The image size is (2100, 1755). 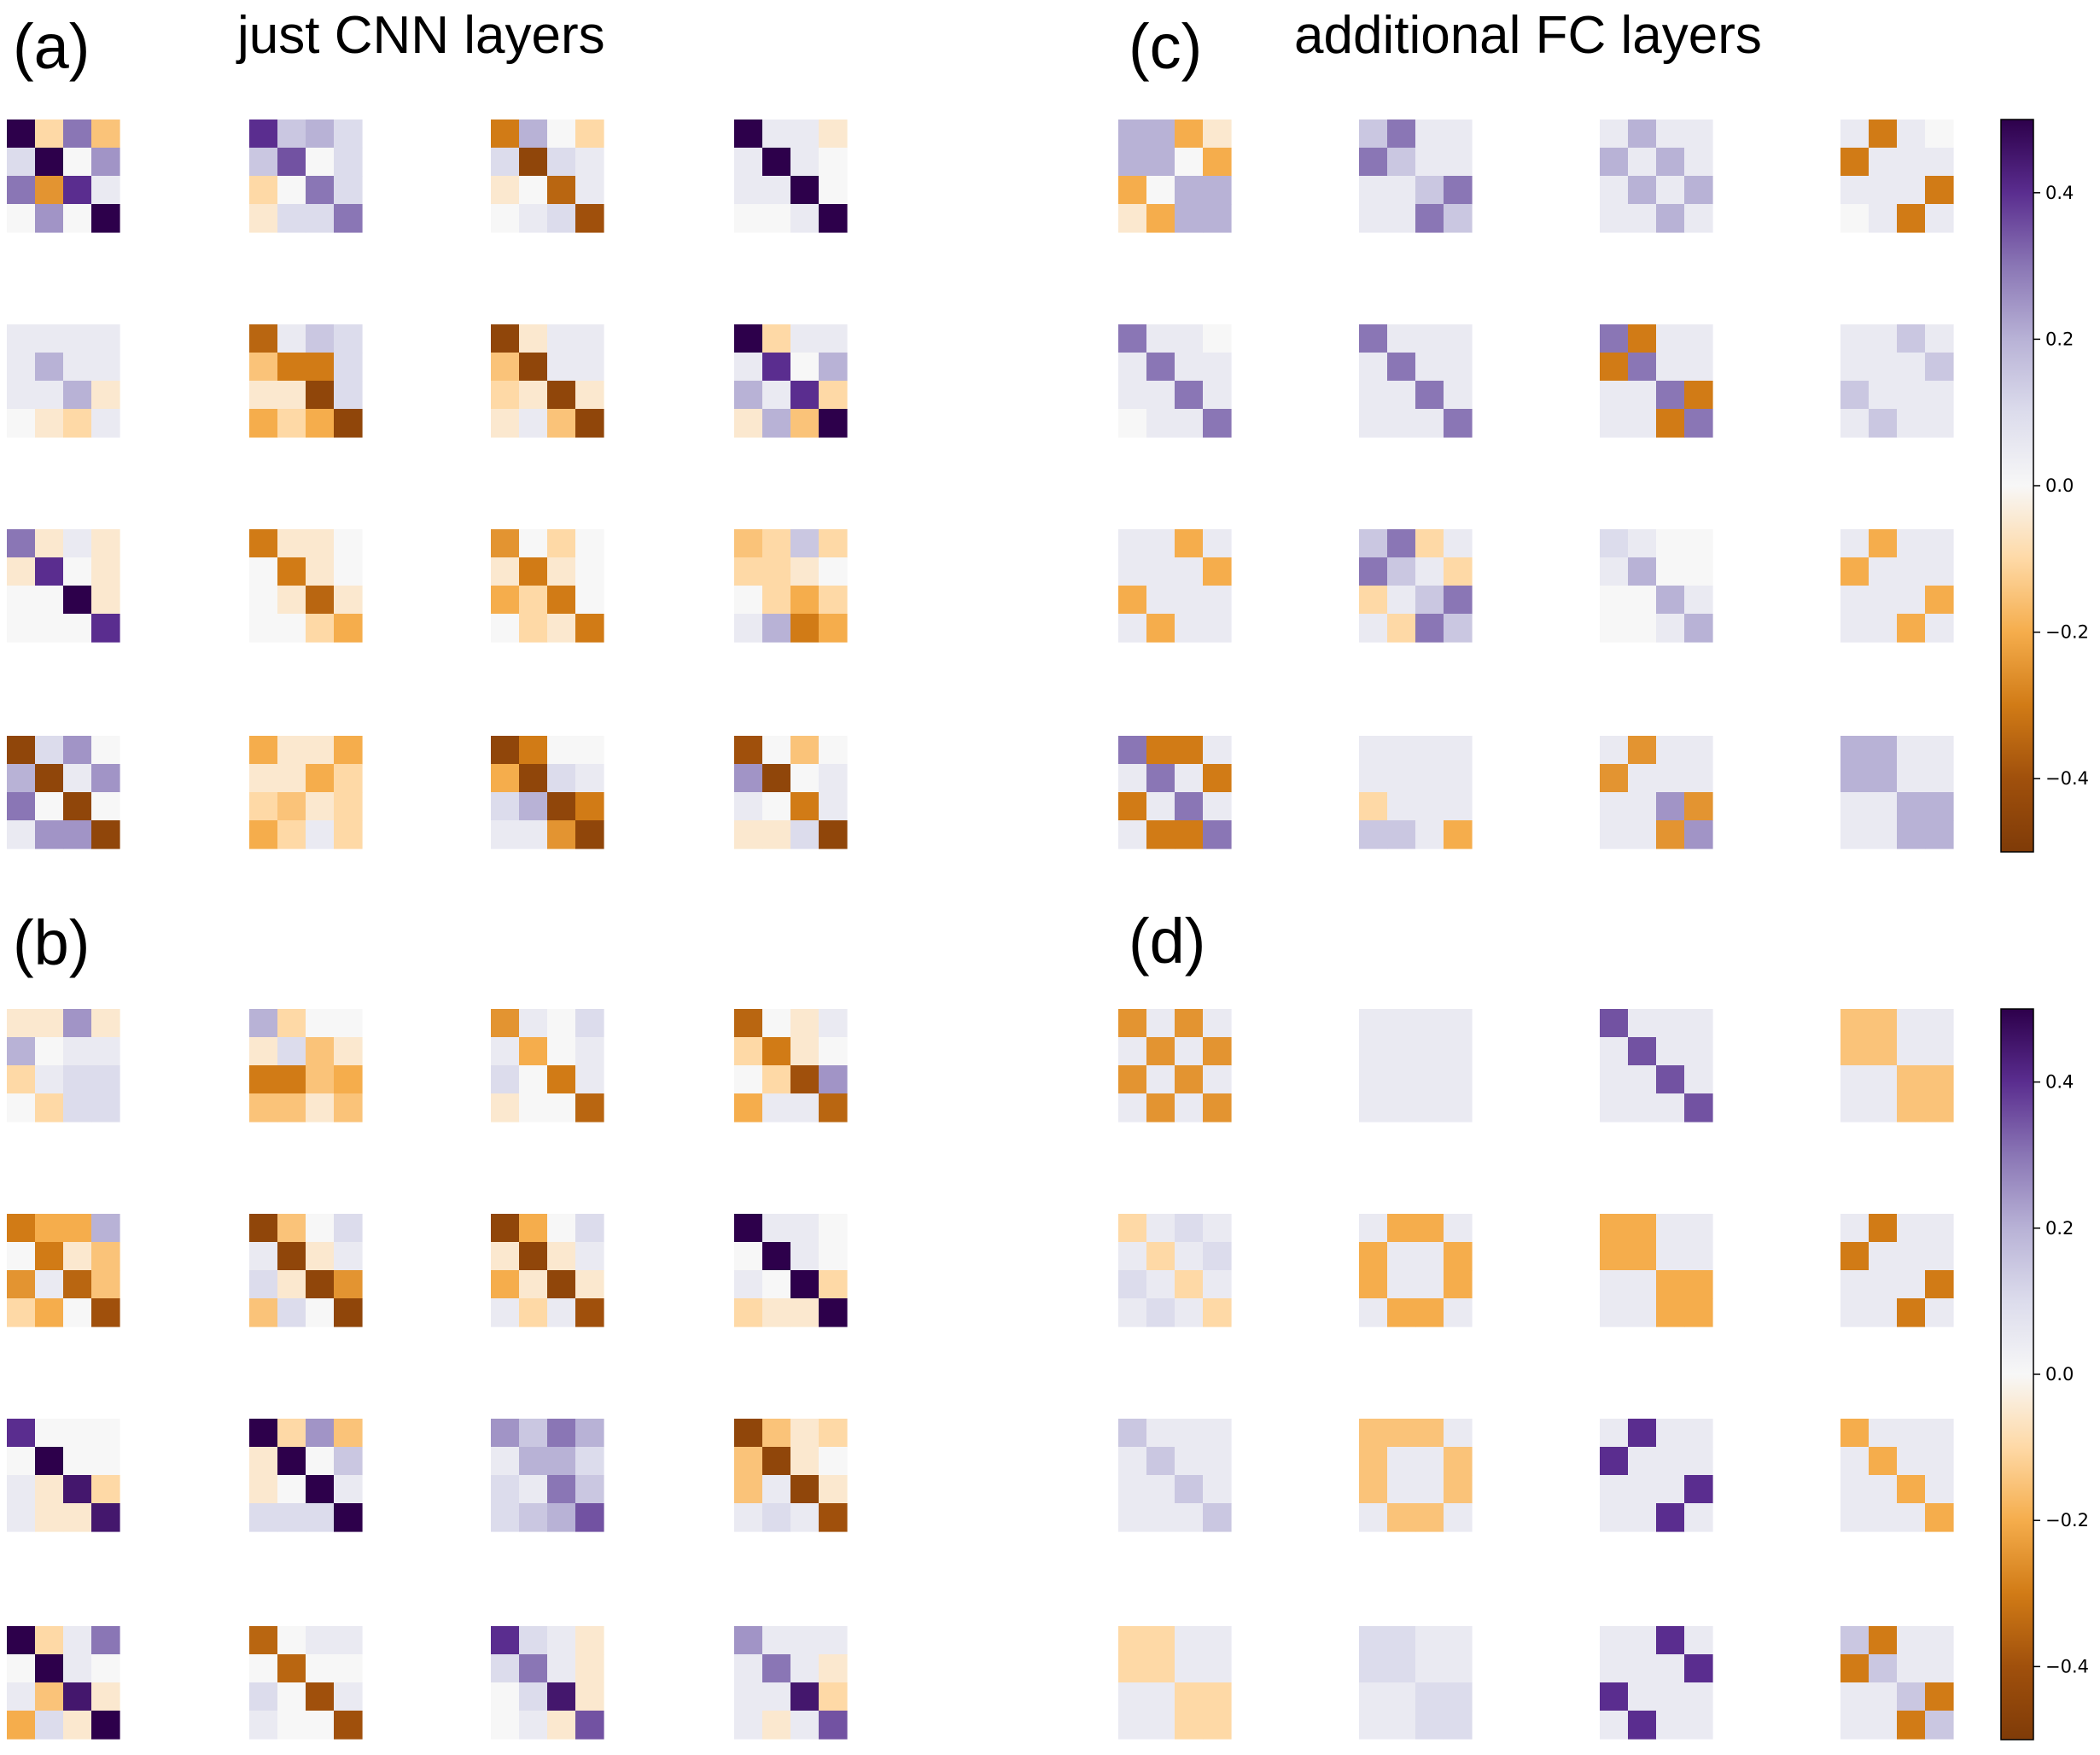 What do you see at coordinates (2059, 1374) in the screenshot?
I see `colorbar-tick-label: 0.0` at bounding box center [2059, 1374].